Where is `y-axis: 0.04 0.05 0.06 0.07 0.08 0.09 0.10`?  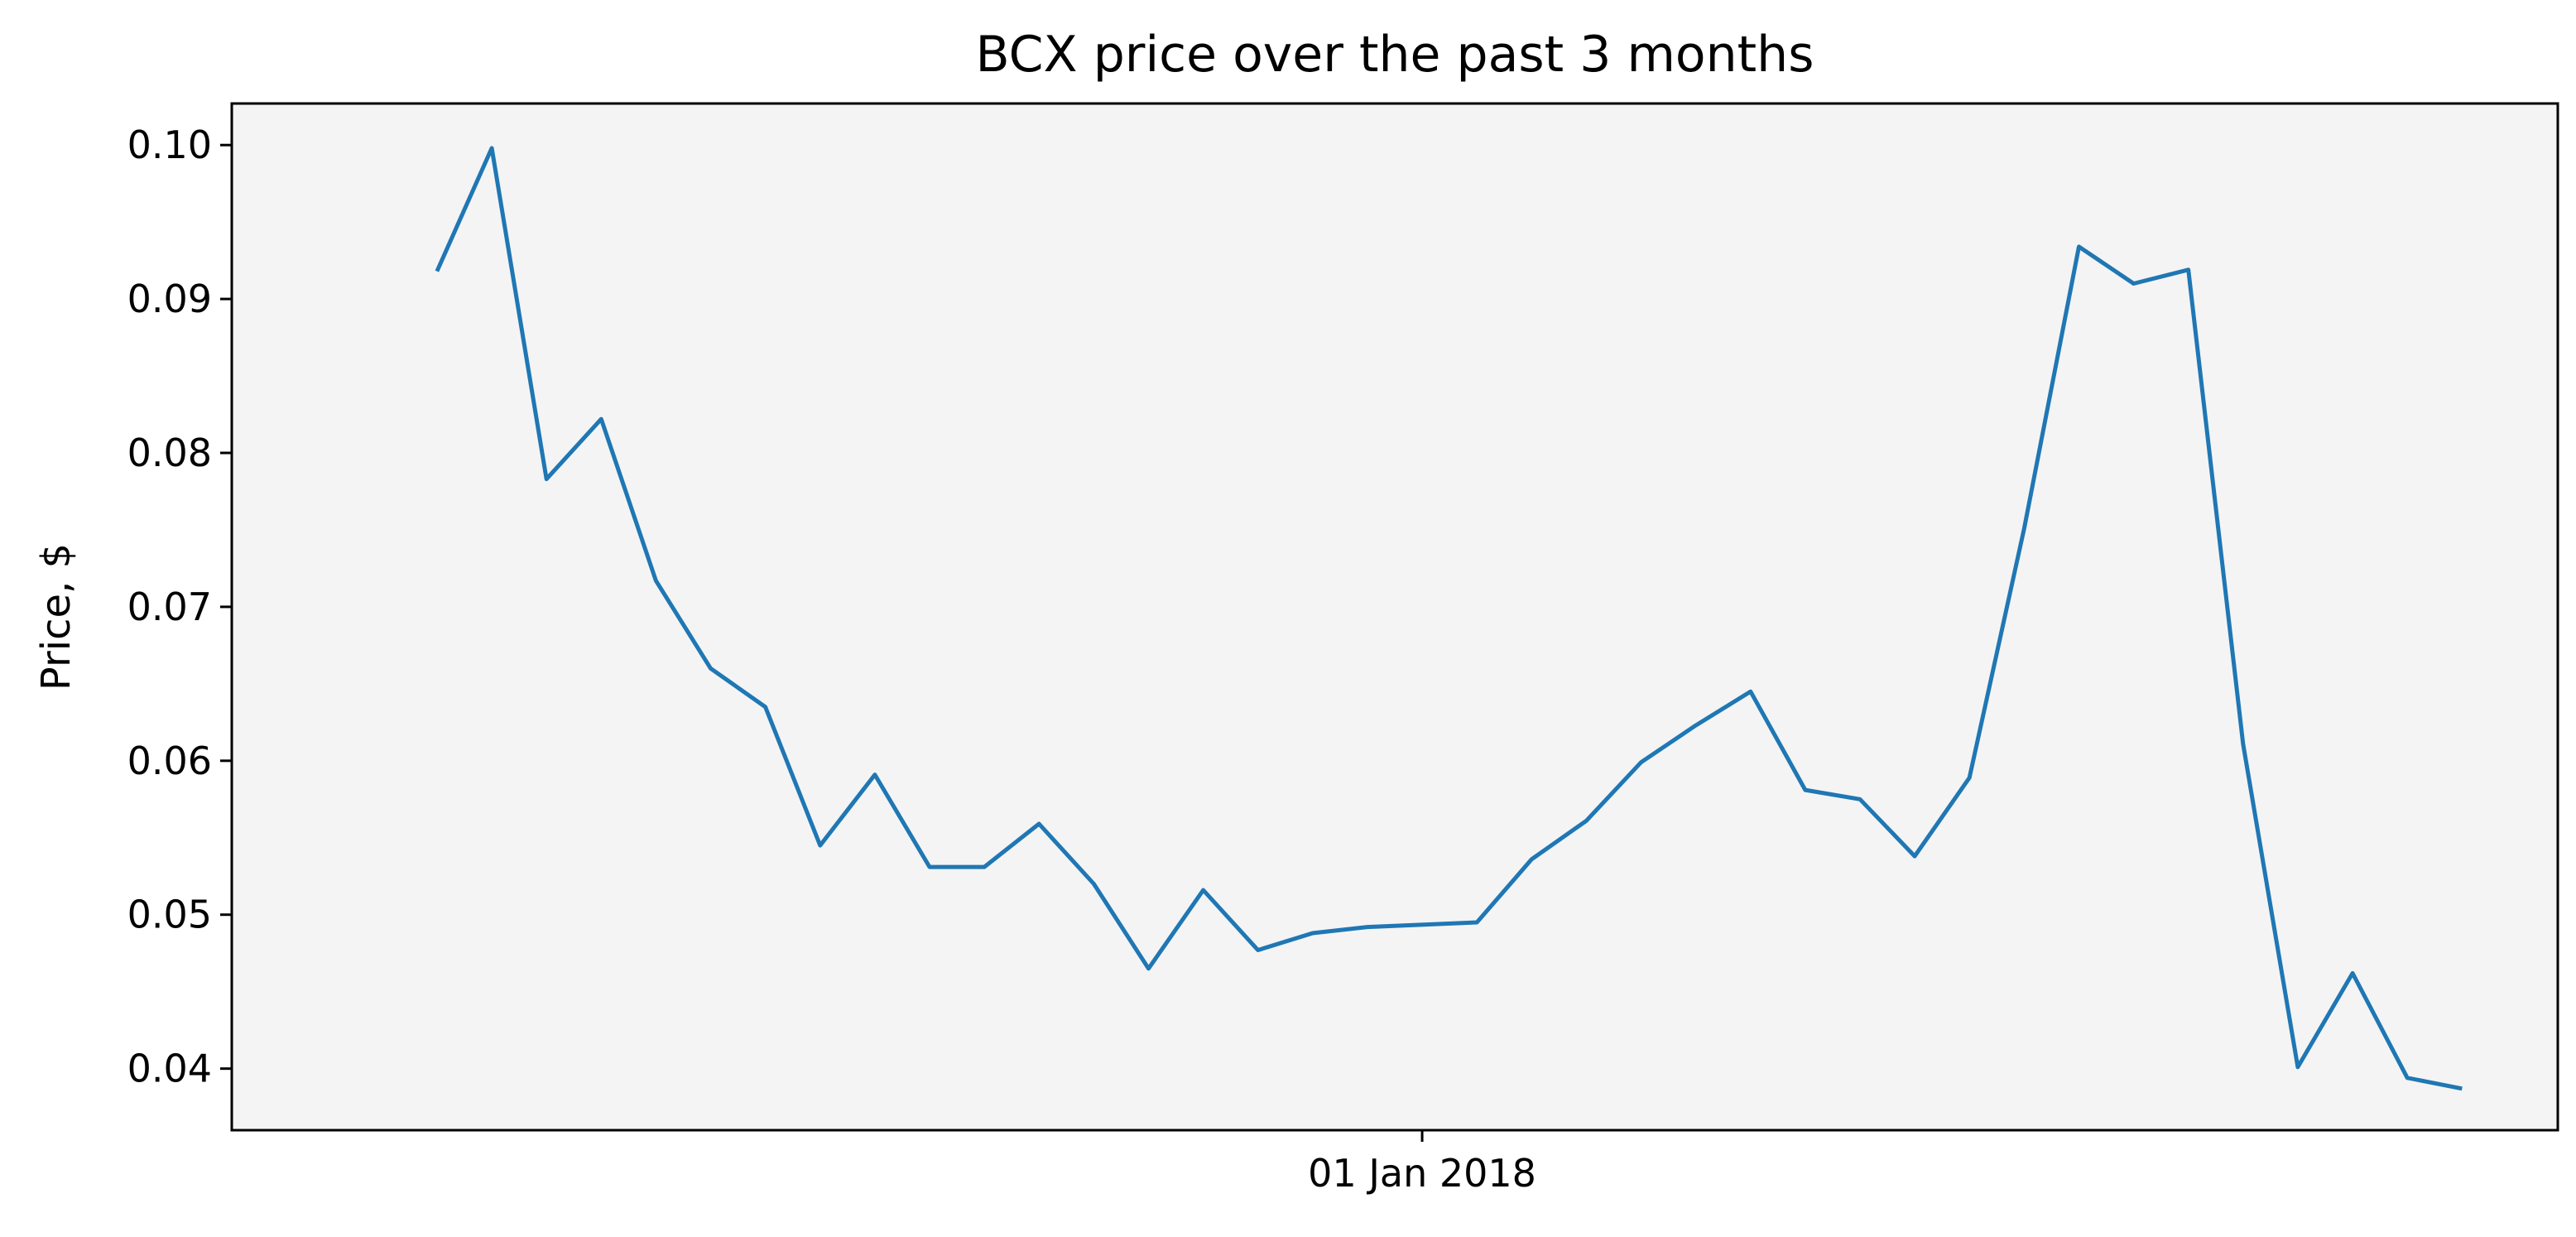 y-axis: 0.04 0.05 0.06 0.07 0.08 0.09 0.10 is located at coordinates (179, 607).